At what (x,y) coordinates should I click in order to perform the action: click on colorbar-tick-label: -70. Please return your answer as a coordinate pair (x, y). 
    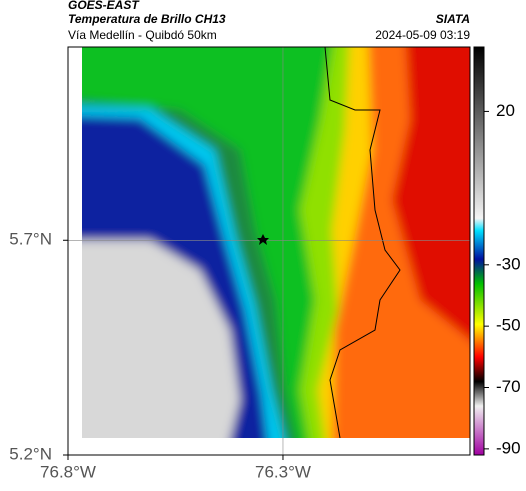
    Looking at the image, I should click on (508, 386).